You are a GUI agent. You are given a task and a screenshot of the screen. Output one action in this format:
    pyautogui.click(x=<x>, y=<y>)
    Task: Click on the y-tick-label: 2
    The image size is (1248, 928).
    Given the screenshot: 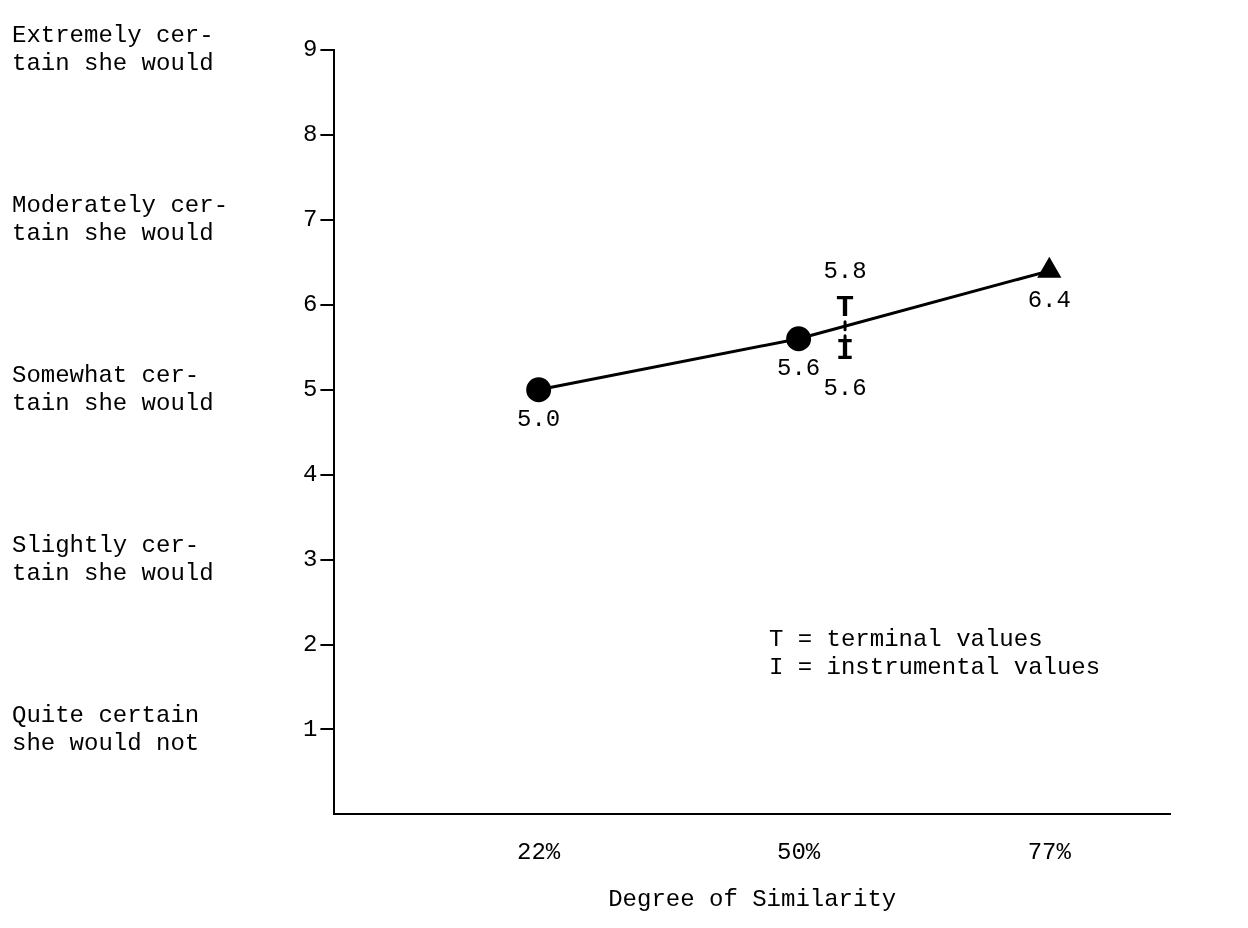 What is the action you would take?
    pyautogui.click(x=310, y=644)
    